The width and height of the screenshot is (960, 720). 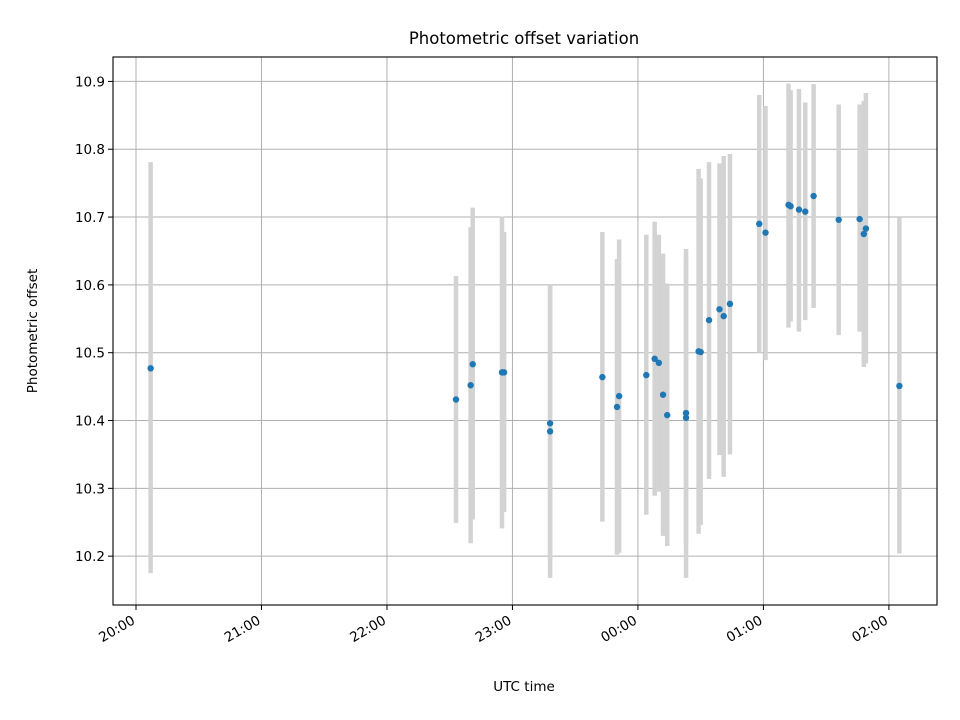 What do you see at coordinates (494, 629) in the screenshot?
I see `x-tick-label: 23:00` at bounding box center [494, 629].